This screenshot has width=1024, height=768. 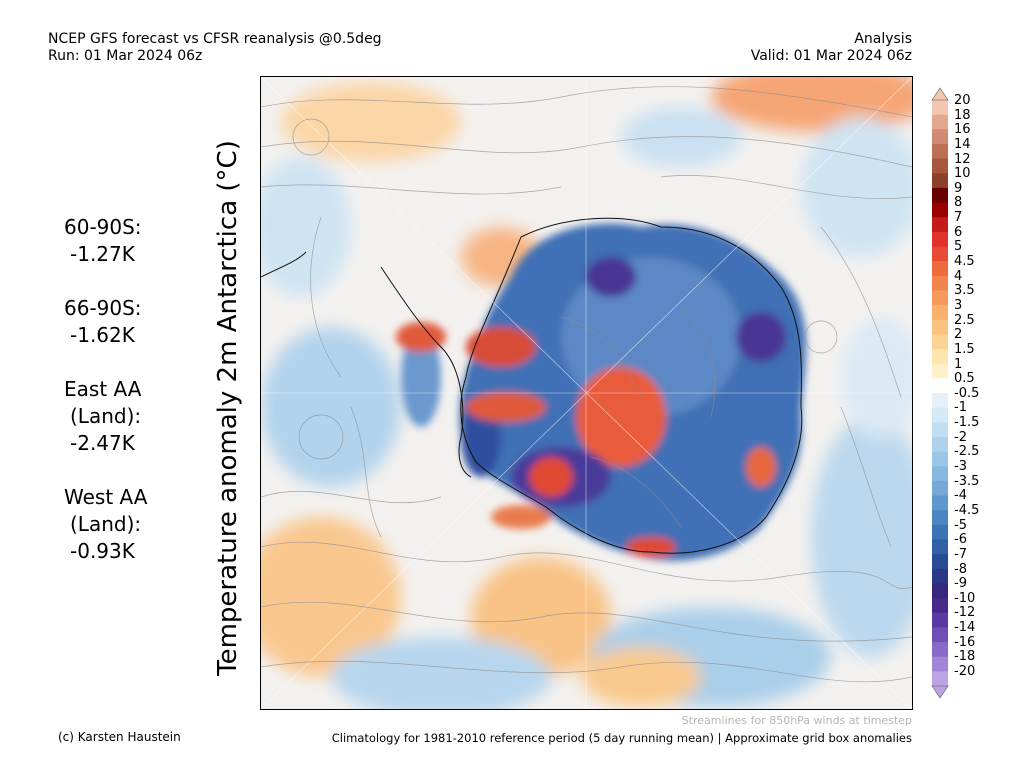 What do you see at coordinates (964, 320) in the screenshot?
I see `colorbar-tick-label: 2.5` at bounding box center [964, 320].